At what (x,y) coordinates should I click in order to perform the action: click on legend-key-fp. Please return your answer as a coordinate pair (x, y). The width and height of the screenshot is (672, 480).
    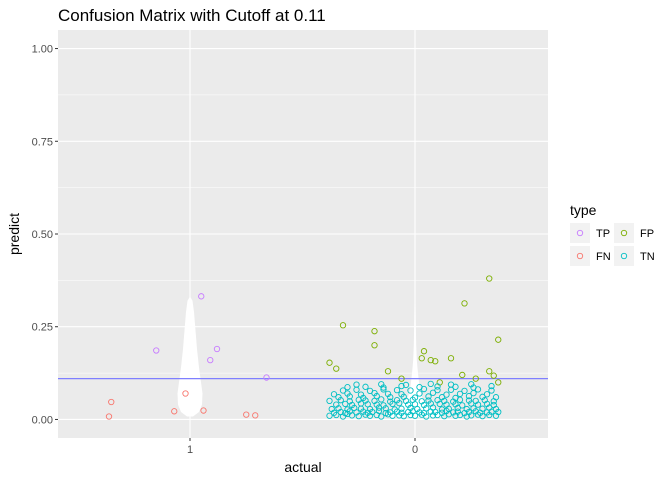
    Looking at the image, I should click on (624, 233).